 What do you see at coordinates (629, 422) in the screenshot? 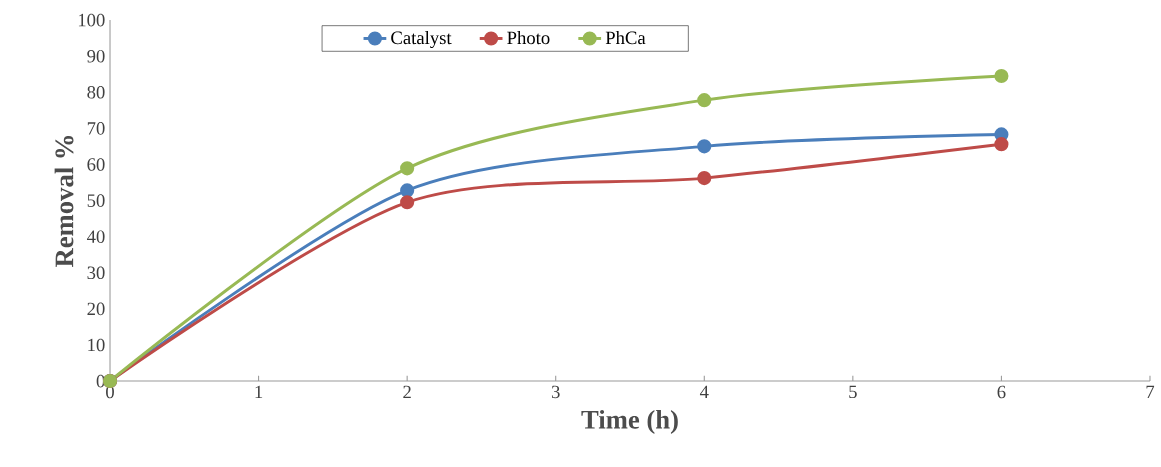
I see `x-axis-title: Time (h)` at bounding box center [629, 422].